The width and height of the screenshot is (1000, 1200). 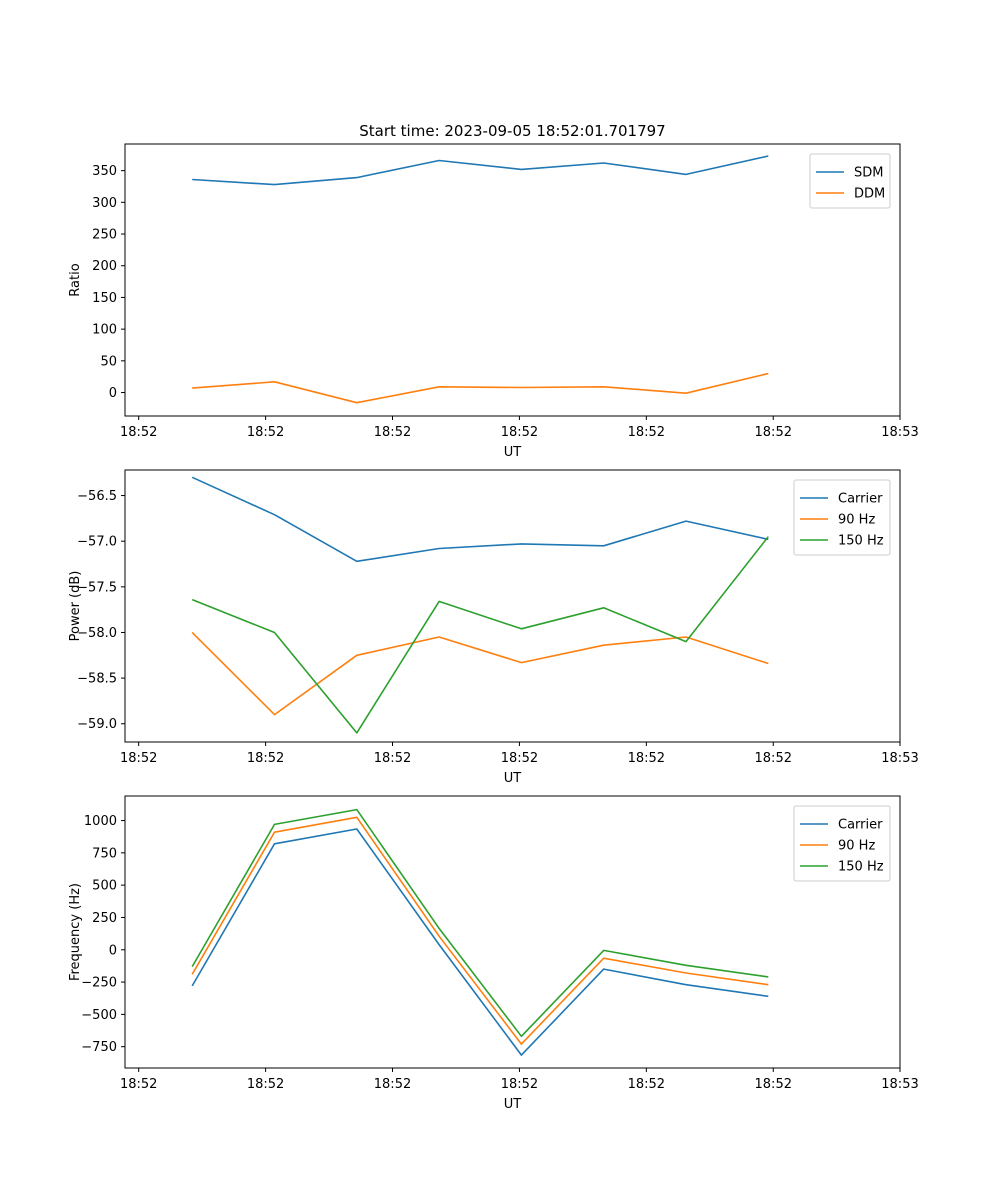 What do you see at coordinates (104, 886) in the screenshot?
I see `y-tick-label: 500` at bounding box center [104, 886].